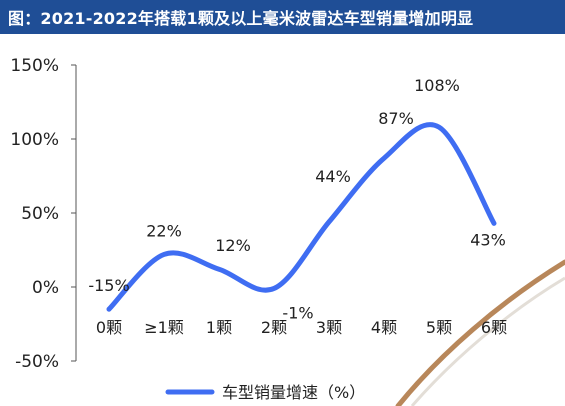  I want to click on category-label: 1颗, so click(219, 327).